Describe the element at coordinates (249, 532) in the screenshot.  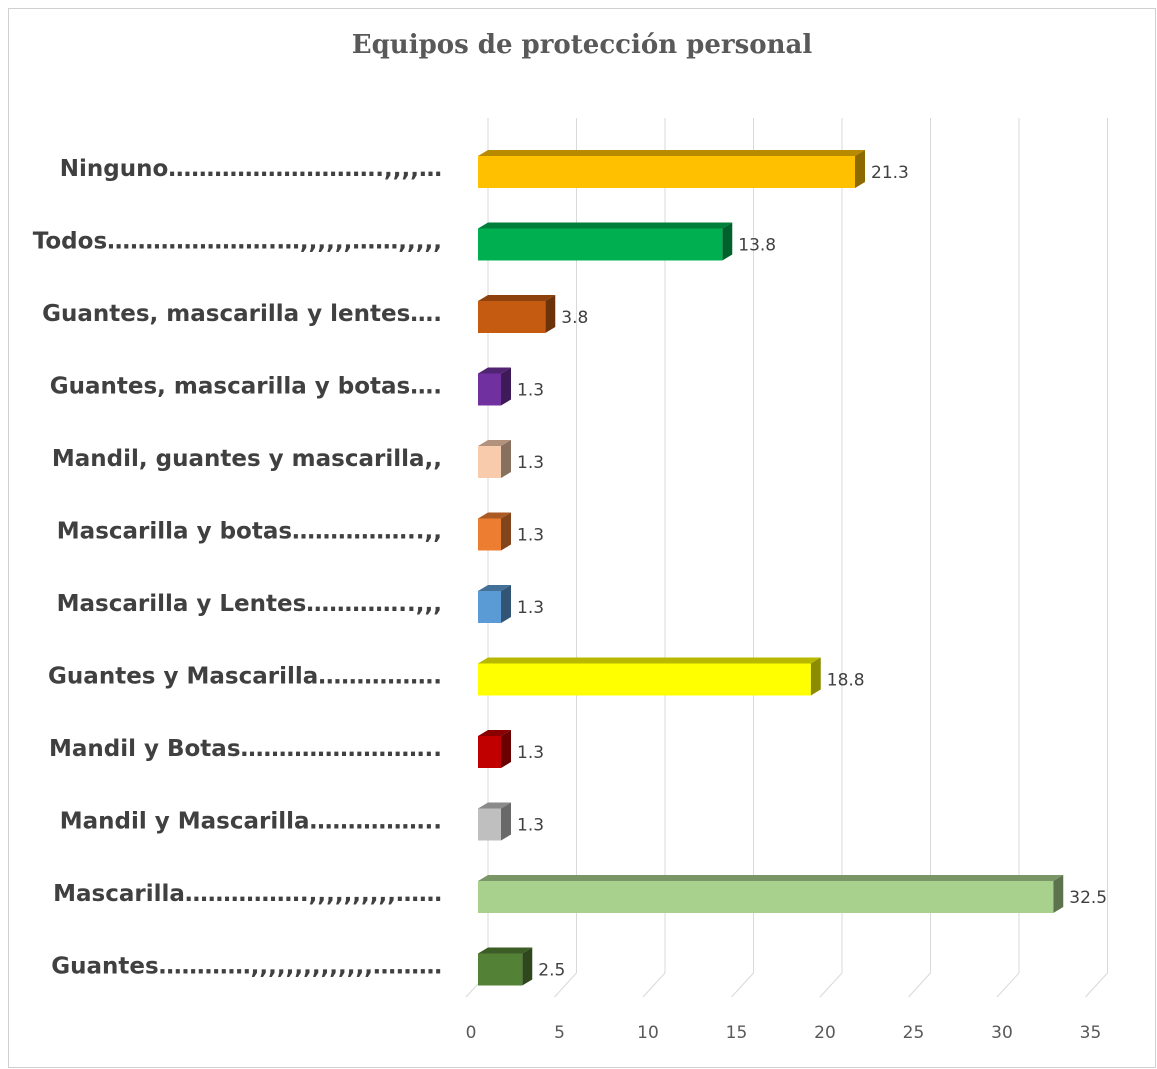
I see `category-label: Mascarilla y botas……………..,,` at that location.